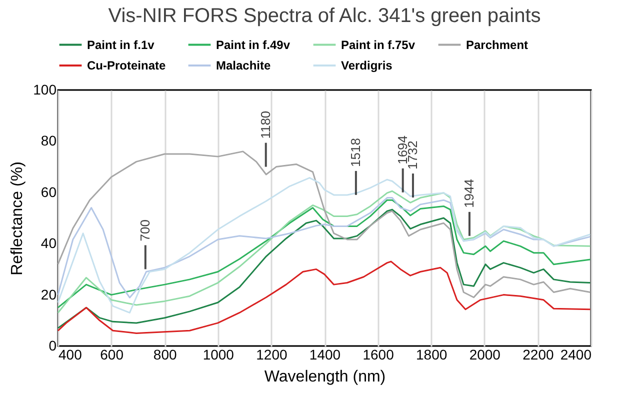  What do you see at coordinates (48, 294) in the screenshot?
I see `y-tick-label: 20` at bounding box center [48, 294].